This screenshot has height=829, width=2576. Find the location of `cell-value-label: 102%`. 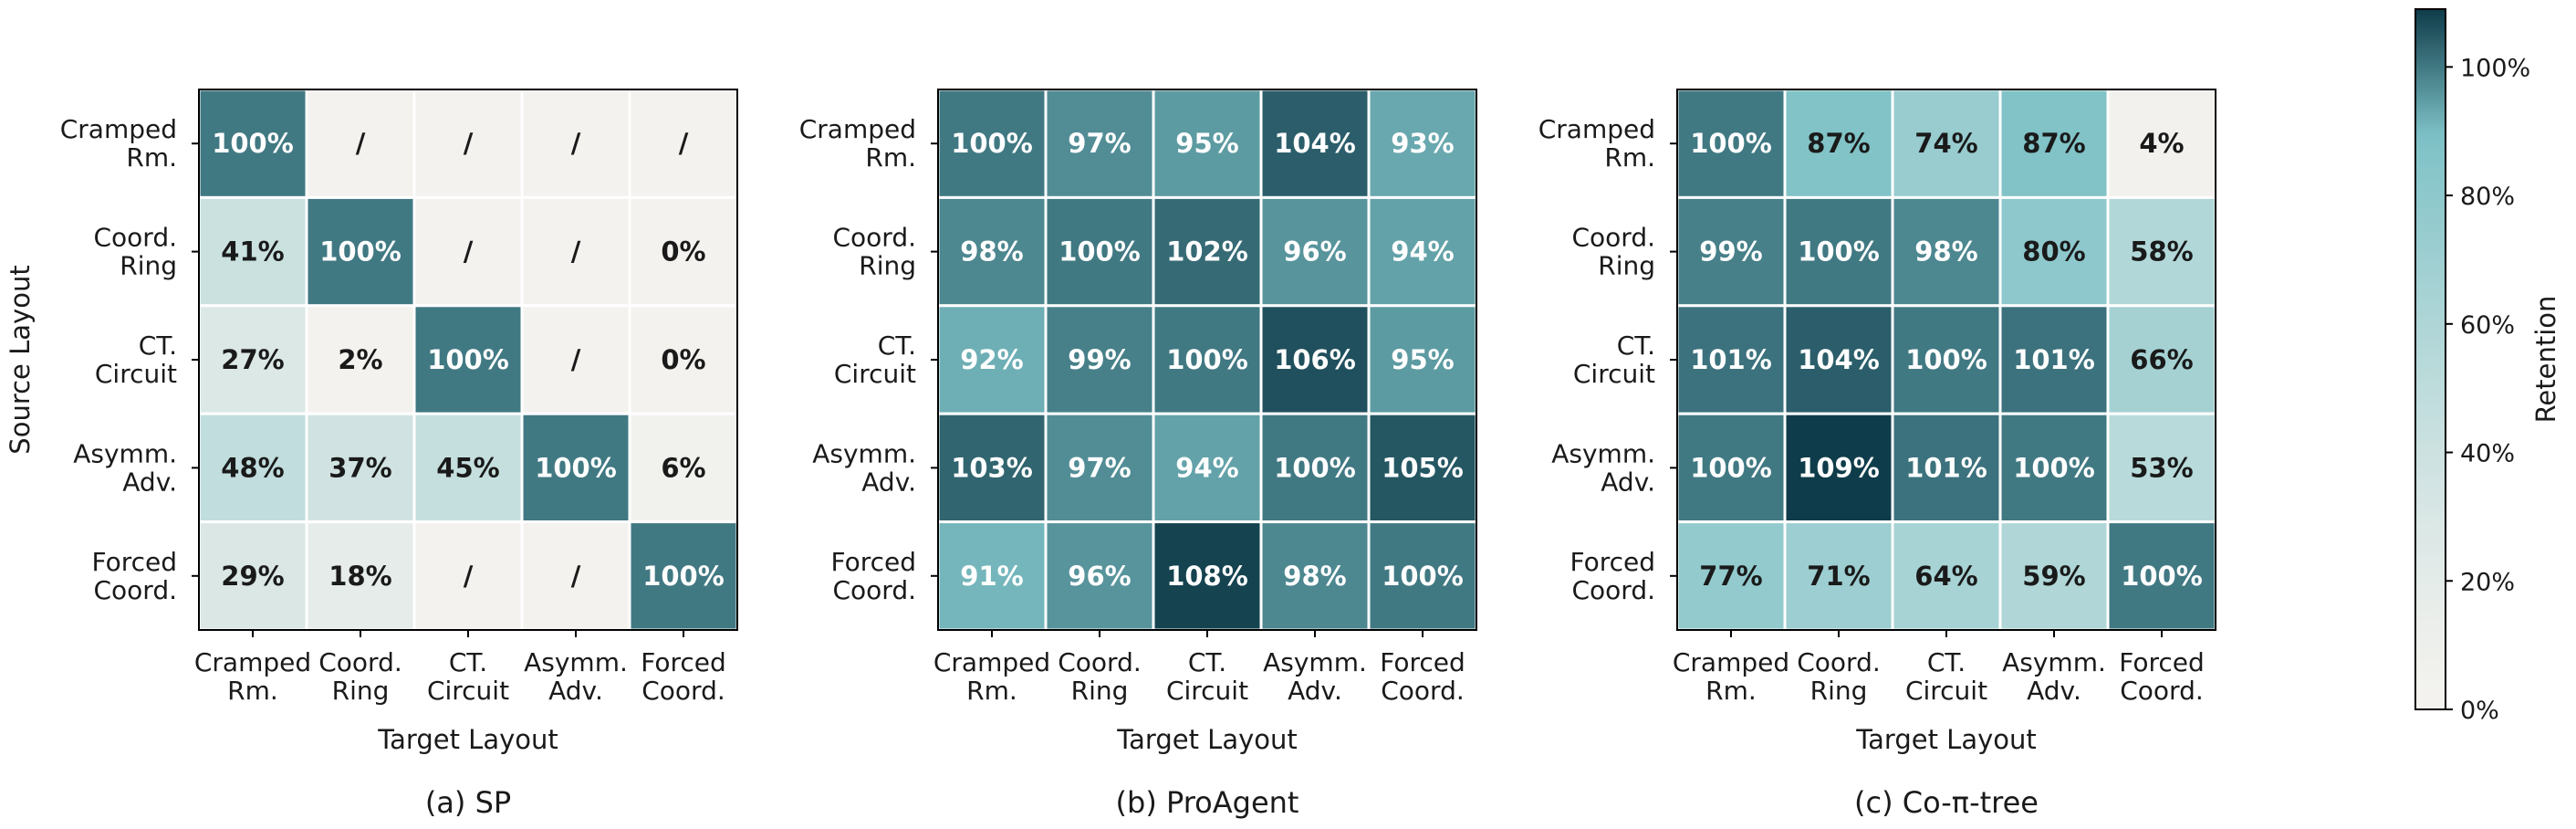

cell-value-label: 102% is located at coordinates (1207, 252).